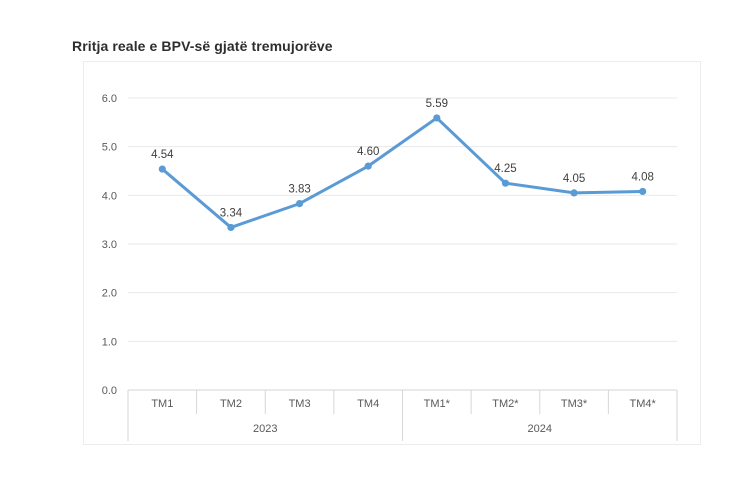  What do you see at coordinates (300, 404) in the screenshot?
I see `x-category-label: TM3` at bounding box center [300, 404].